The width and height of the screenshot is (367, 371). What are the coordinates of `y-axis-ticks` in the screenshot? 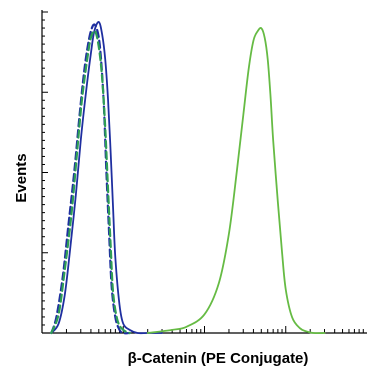 It's located at (45, 172).